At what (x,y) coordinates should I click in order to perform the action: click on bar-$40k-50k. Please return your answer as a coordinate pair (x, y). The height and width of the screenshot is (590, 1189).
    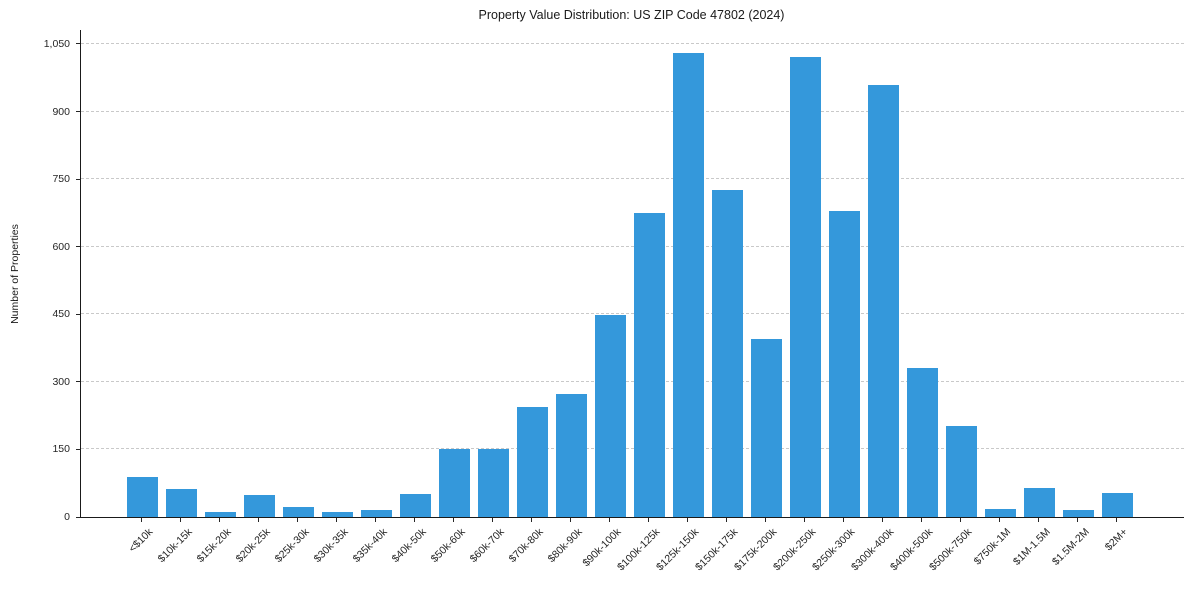
    Looking at the image, I should click on (415, 505).